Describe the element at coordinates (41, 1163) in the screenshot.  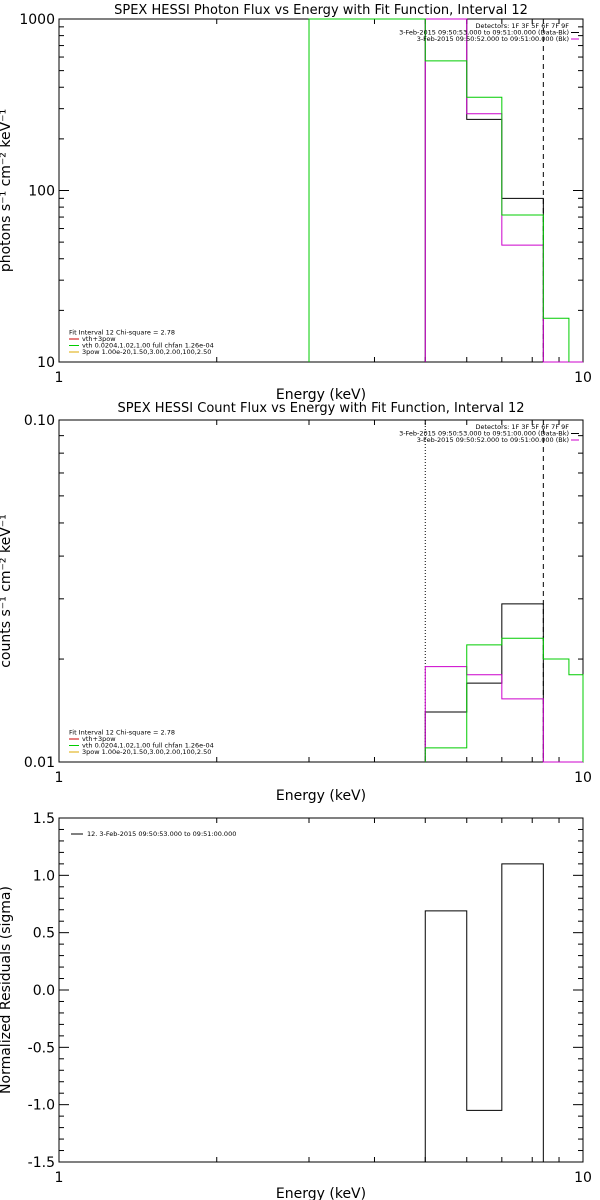
I see `y-tick-label: -1.5` at that location.